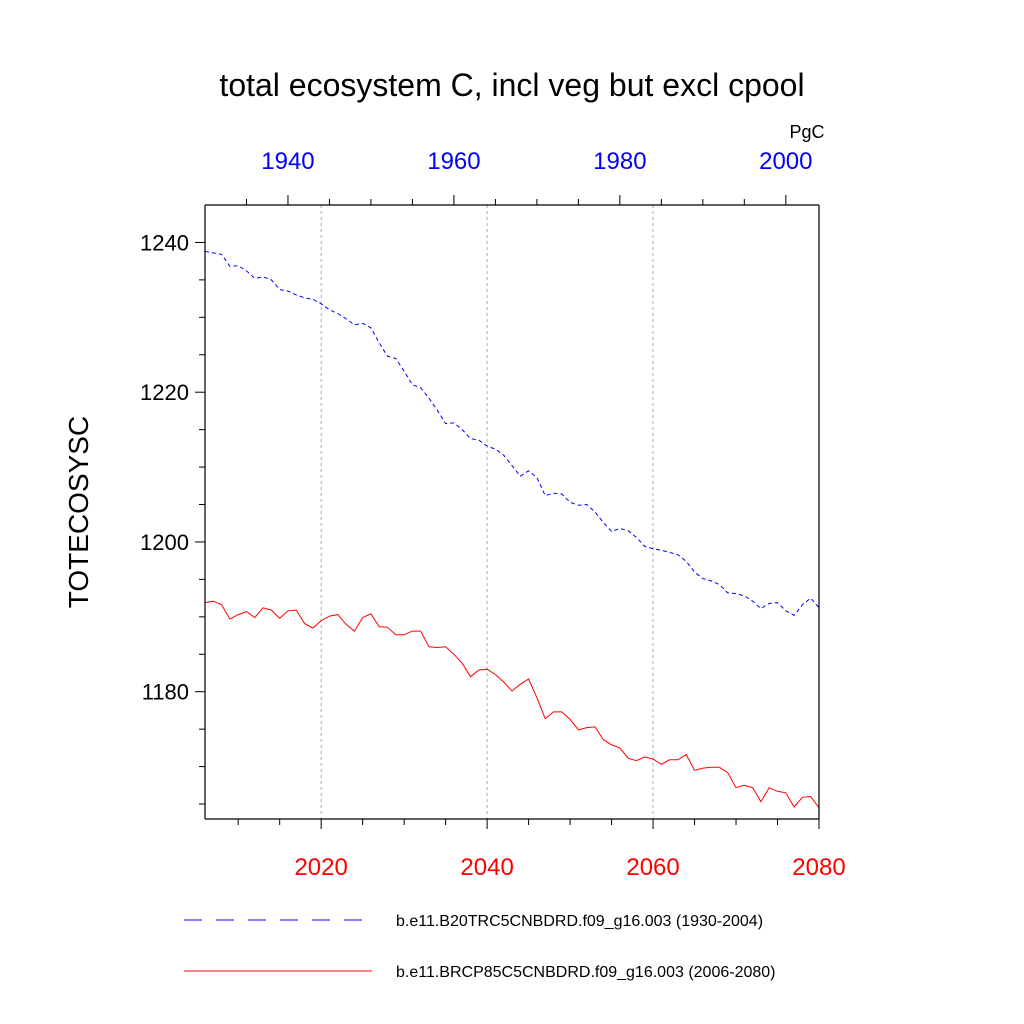 Image resolution: width=1024 pixels, height=1024 pixels. Describe the element at coordinates (652, 867) in the screenshot. I see `x-bottom-tick-label: 2060` at that location.